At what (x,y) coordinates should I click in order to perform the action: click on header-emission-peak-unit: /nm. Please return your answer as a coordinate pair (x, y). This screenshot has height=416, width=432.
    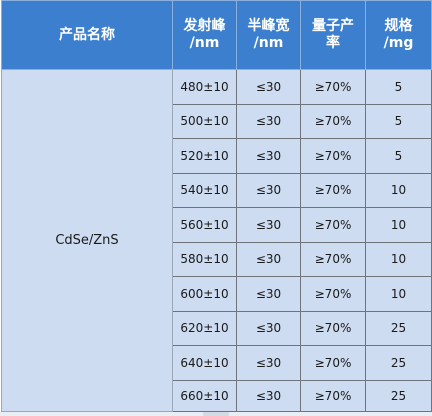
    Looking at the image, I should click on (204, 43).